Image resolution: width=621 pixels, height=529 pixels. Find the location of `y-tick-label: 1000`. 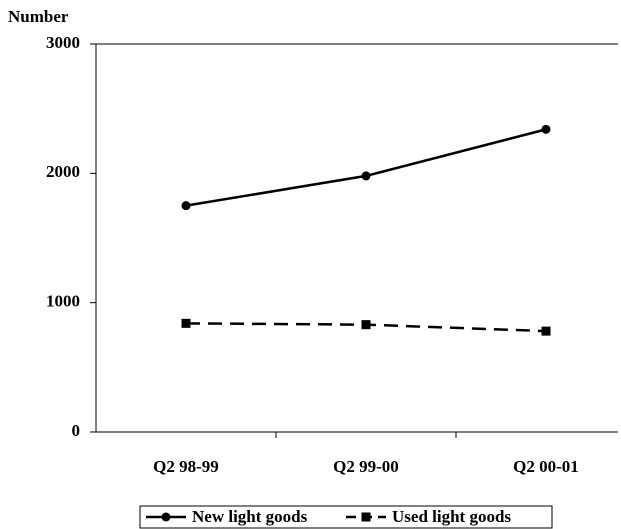

y-tick-label: 1000 is located at coordinates (63, 301).